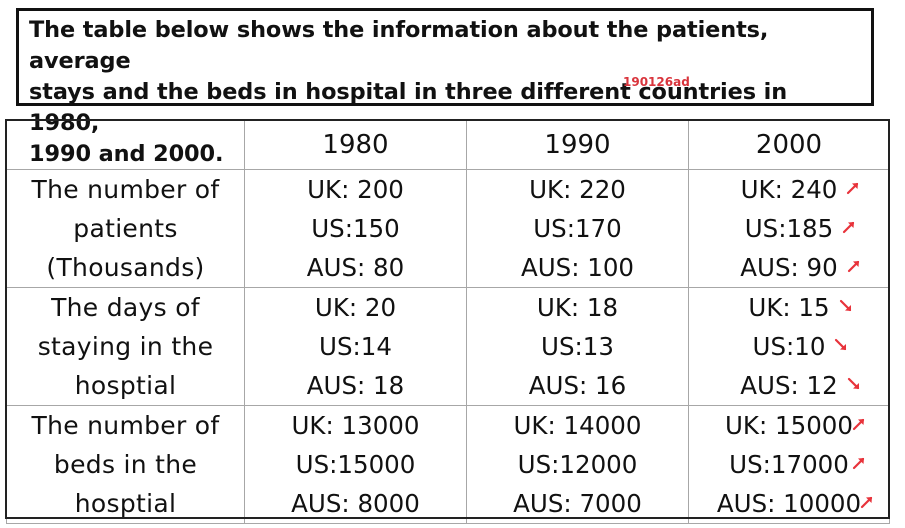 Image resolution: width=905 pixels, height=528 pixels. I want to click on cell-value: UK: 13000, so click(355, 425).